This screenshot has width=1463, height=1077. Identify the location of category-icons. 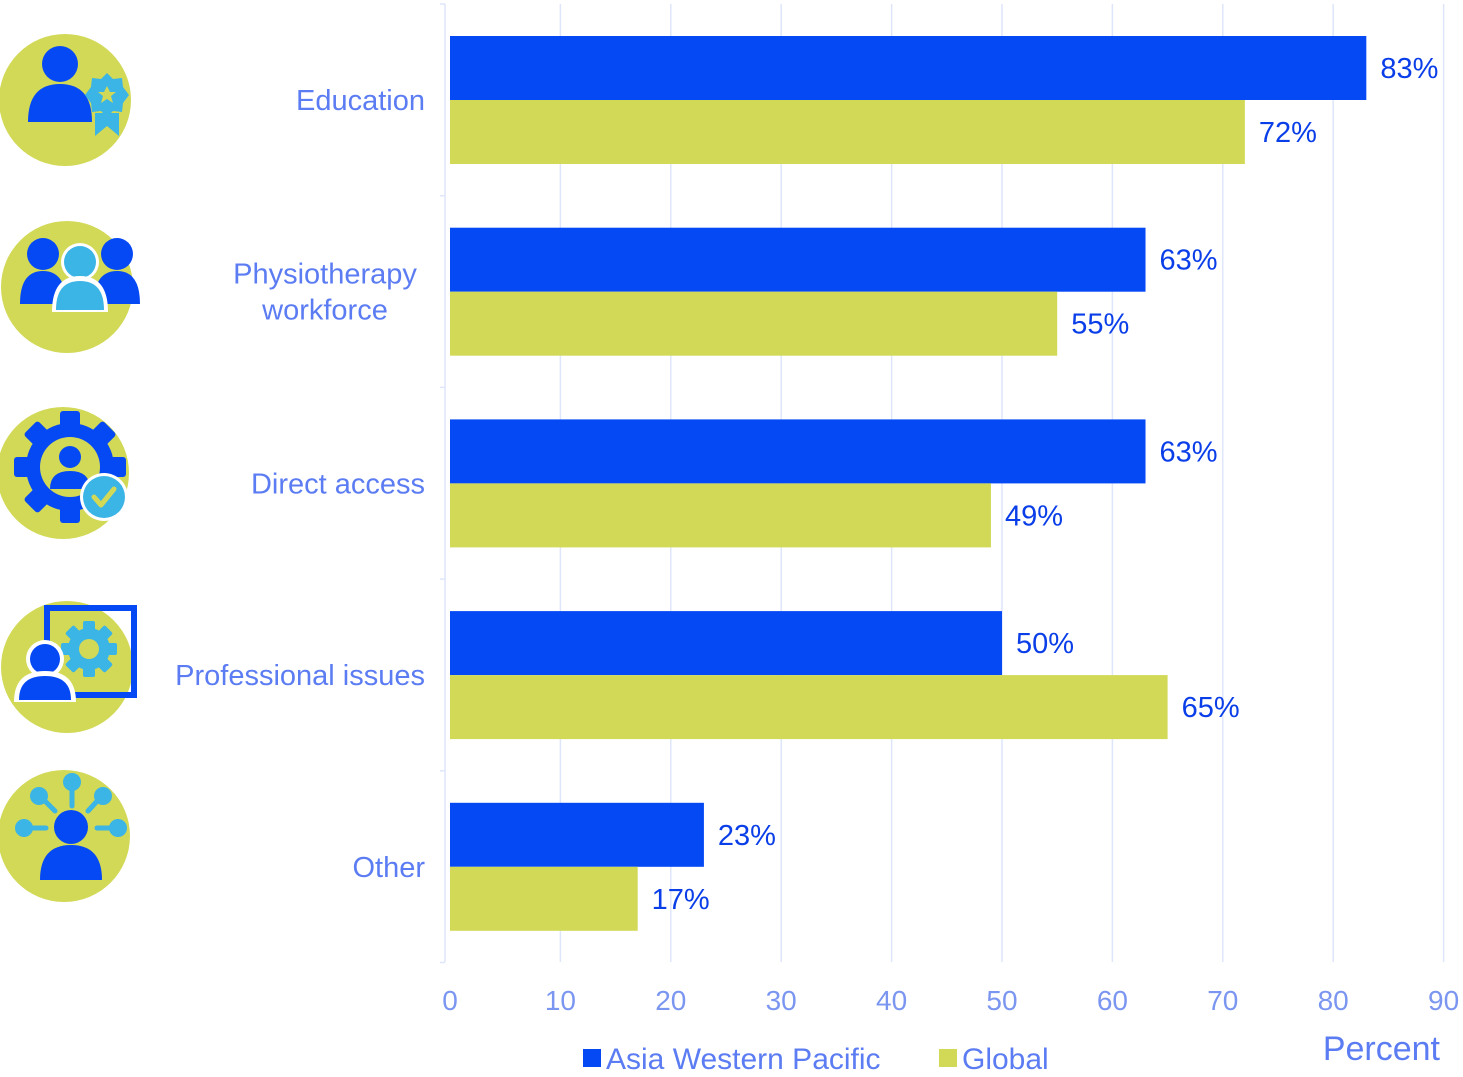
(70, 468).